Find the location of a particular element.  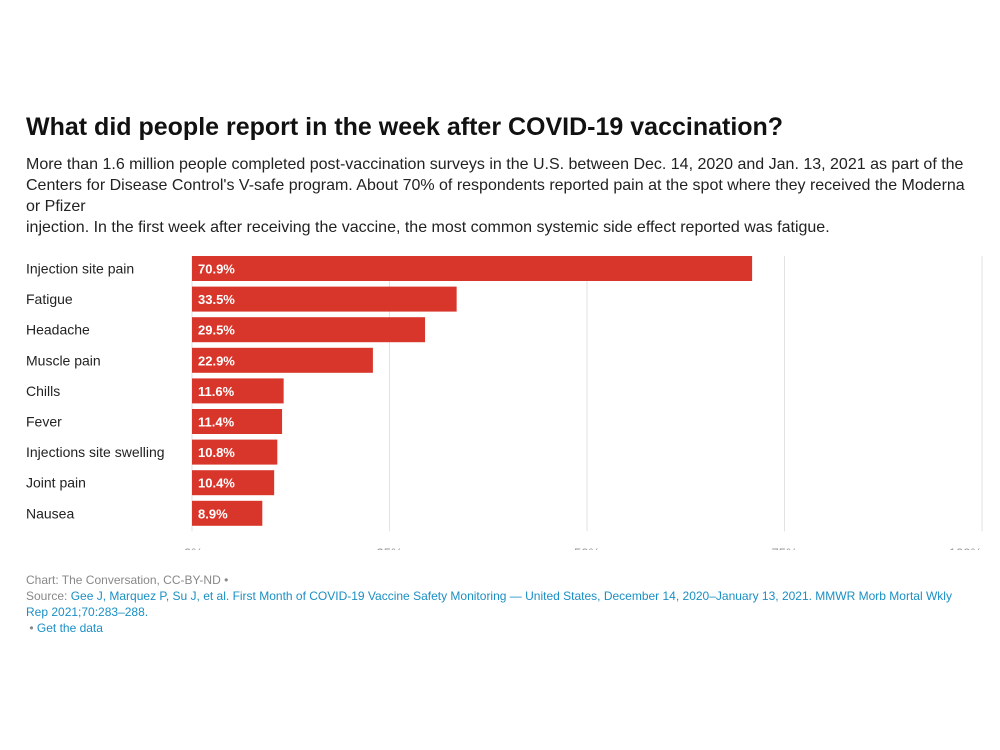

get-data-line: • Get the data is located at coordinates (501, 628).